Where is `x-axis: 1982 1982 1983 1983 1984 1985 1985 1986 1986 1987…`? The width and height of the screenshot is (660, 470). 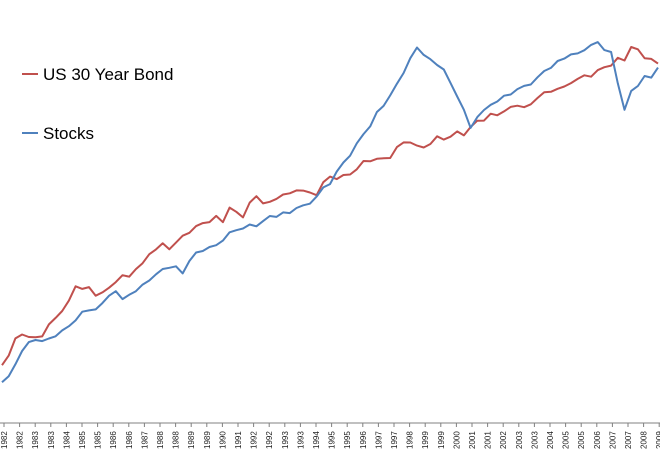
x-axis: 1982 1982 1983 1983 1984 1985 1985 1986 1986 1987… is located at coordinates (330, 435).